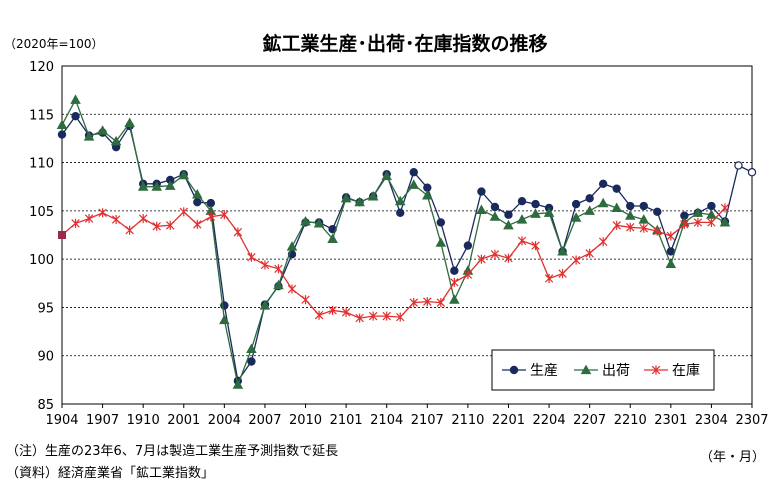 The height and width of the screenshot is (491, 782). What do you see at coordinates (110, 473) in the screenshot?
I see `source-note: （資料）経済産業省「鉱工業指数」` at bounding box center [110, 473].